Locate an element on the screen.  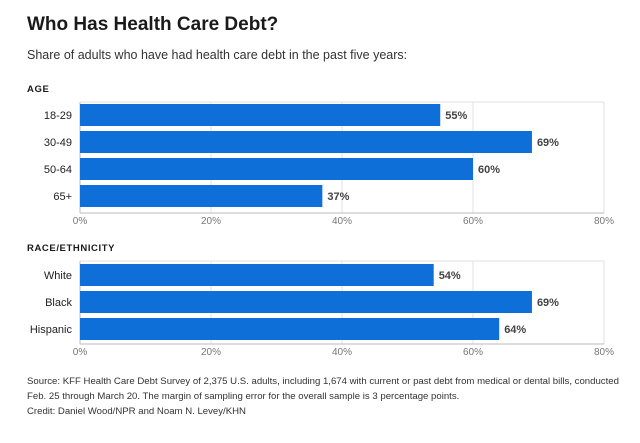
tick-label-1-4: 80% is located at coordinates (604, 352).